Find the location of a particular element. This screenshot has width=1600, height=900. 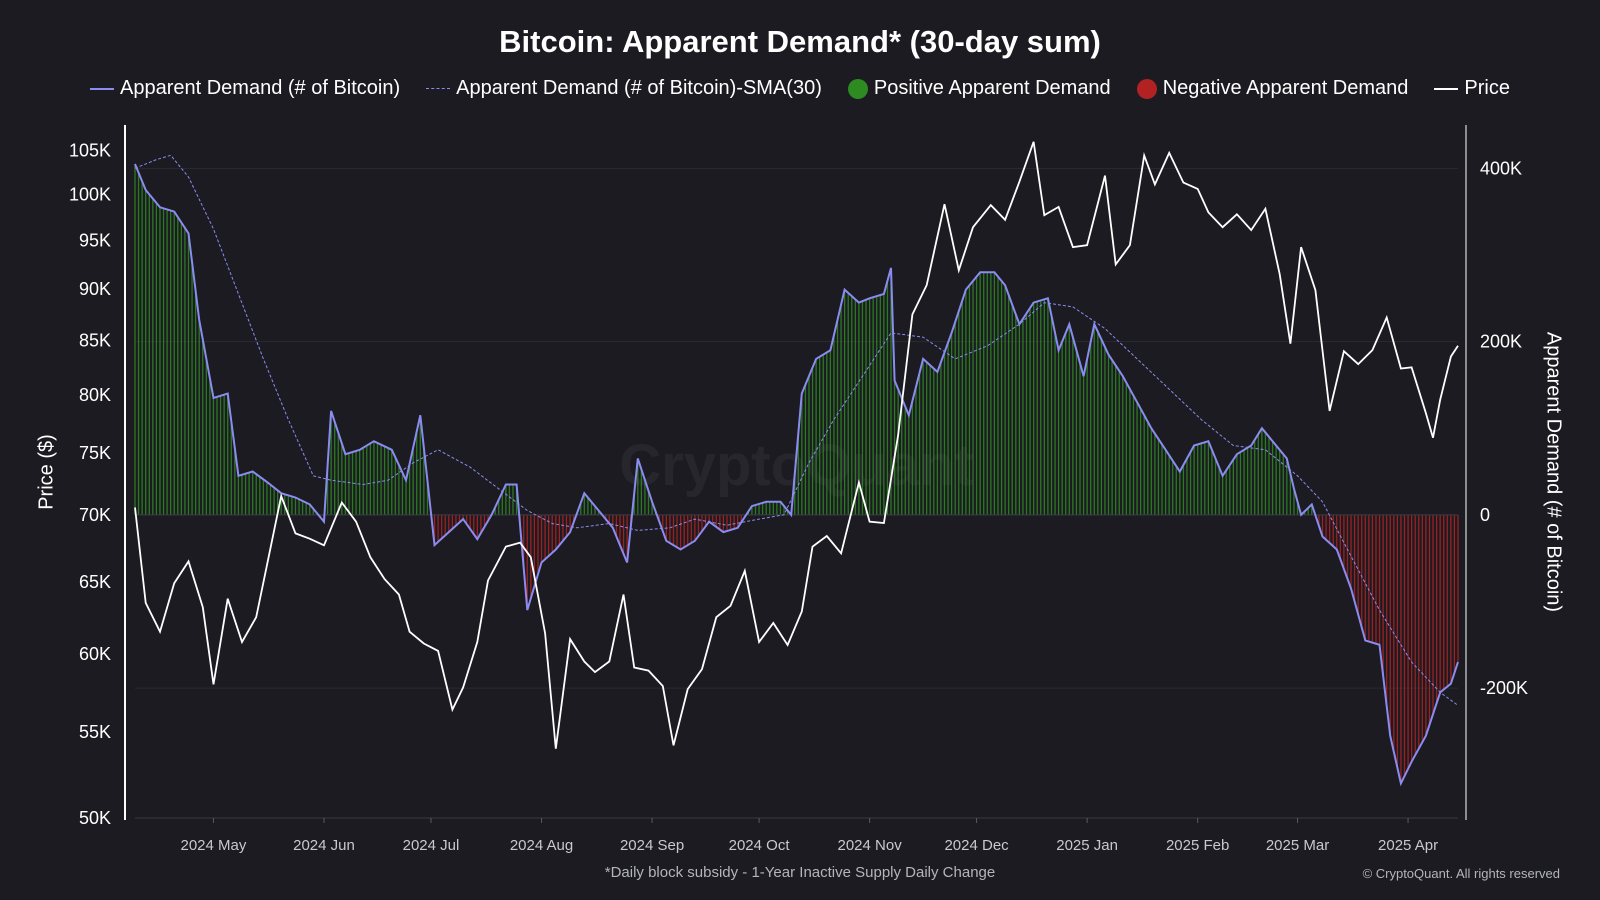

legend-item-demand: Apparent Demand (# of Bitcoin) is located at coordinates (245, 88).